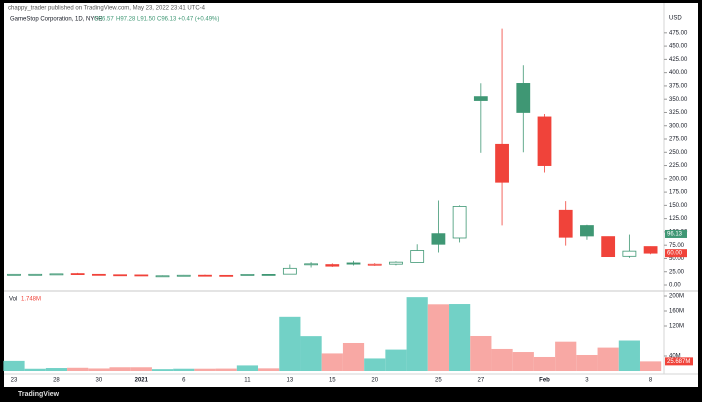 The height and width of the screenshot is (402, 702). What do you see at coordinates (99, 381) in the screenshot?
I see `x-tick-label: 30` at bounding box center [99, 381].